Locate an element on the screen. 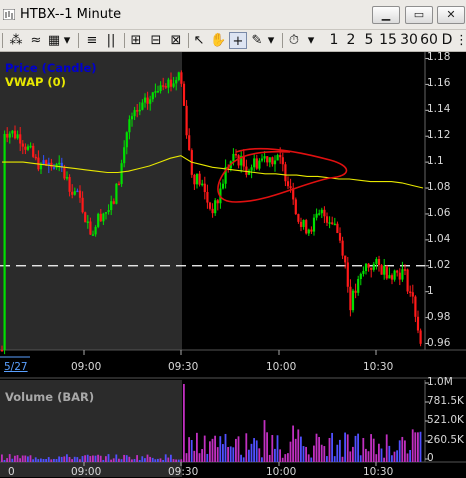 This screenshot has width=466, height=478. chart-type-icon: ▦ is located at coordinates (54, 40).